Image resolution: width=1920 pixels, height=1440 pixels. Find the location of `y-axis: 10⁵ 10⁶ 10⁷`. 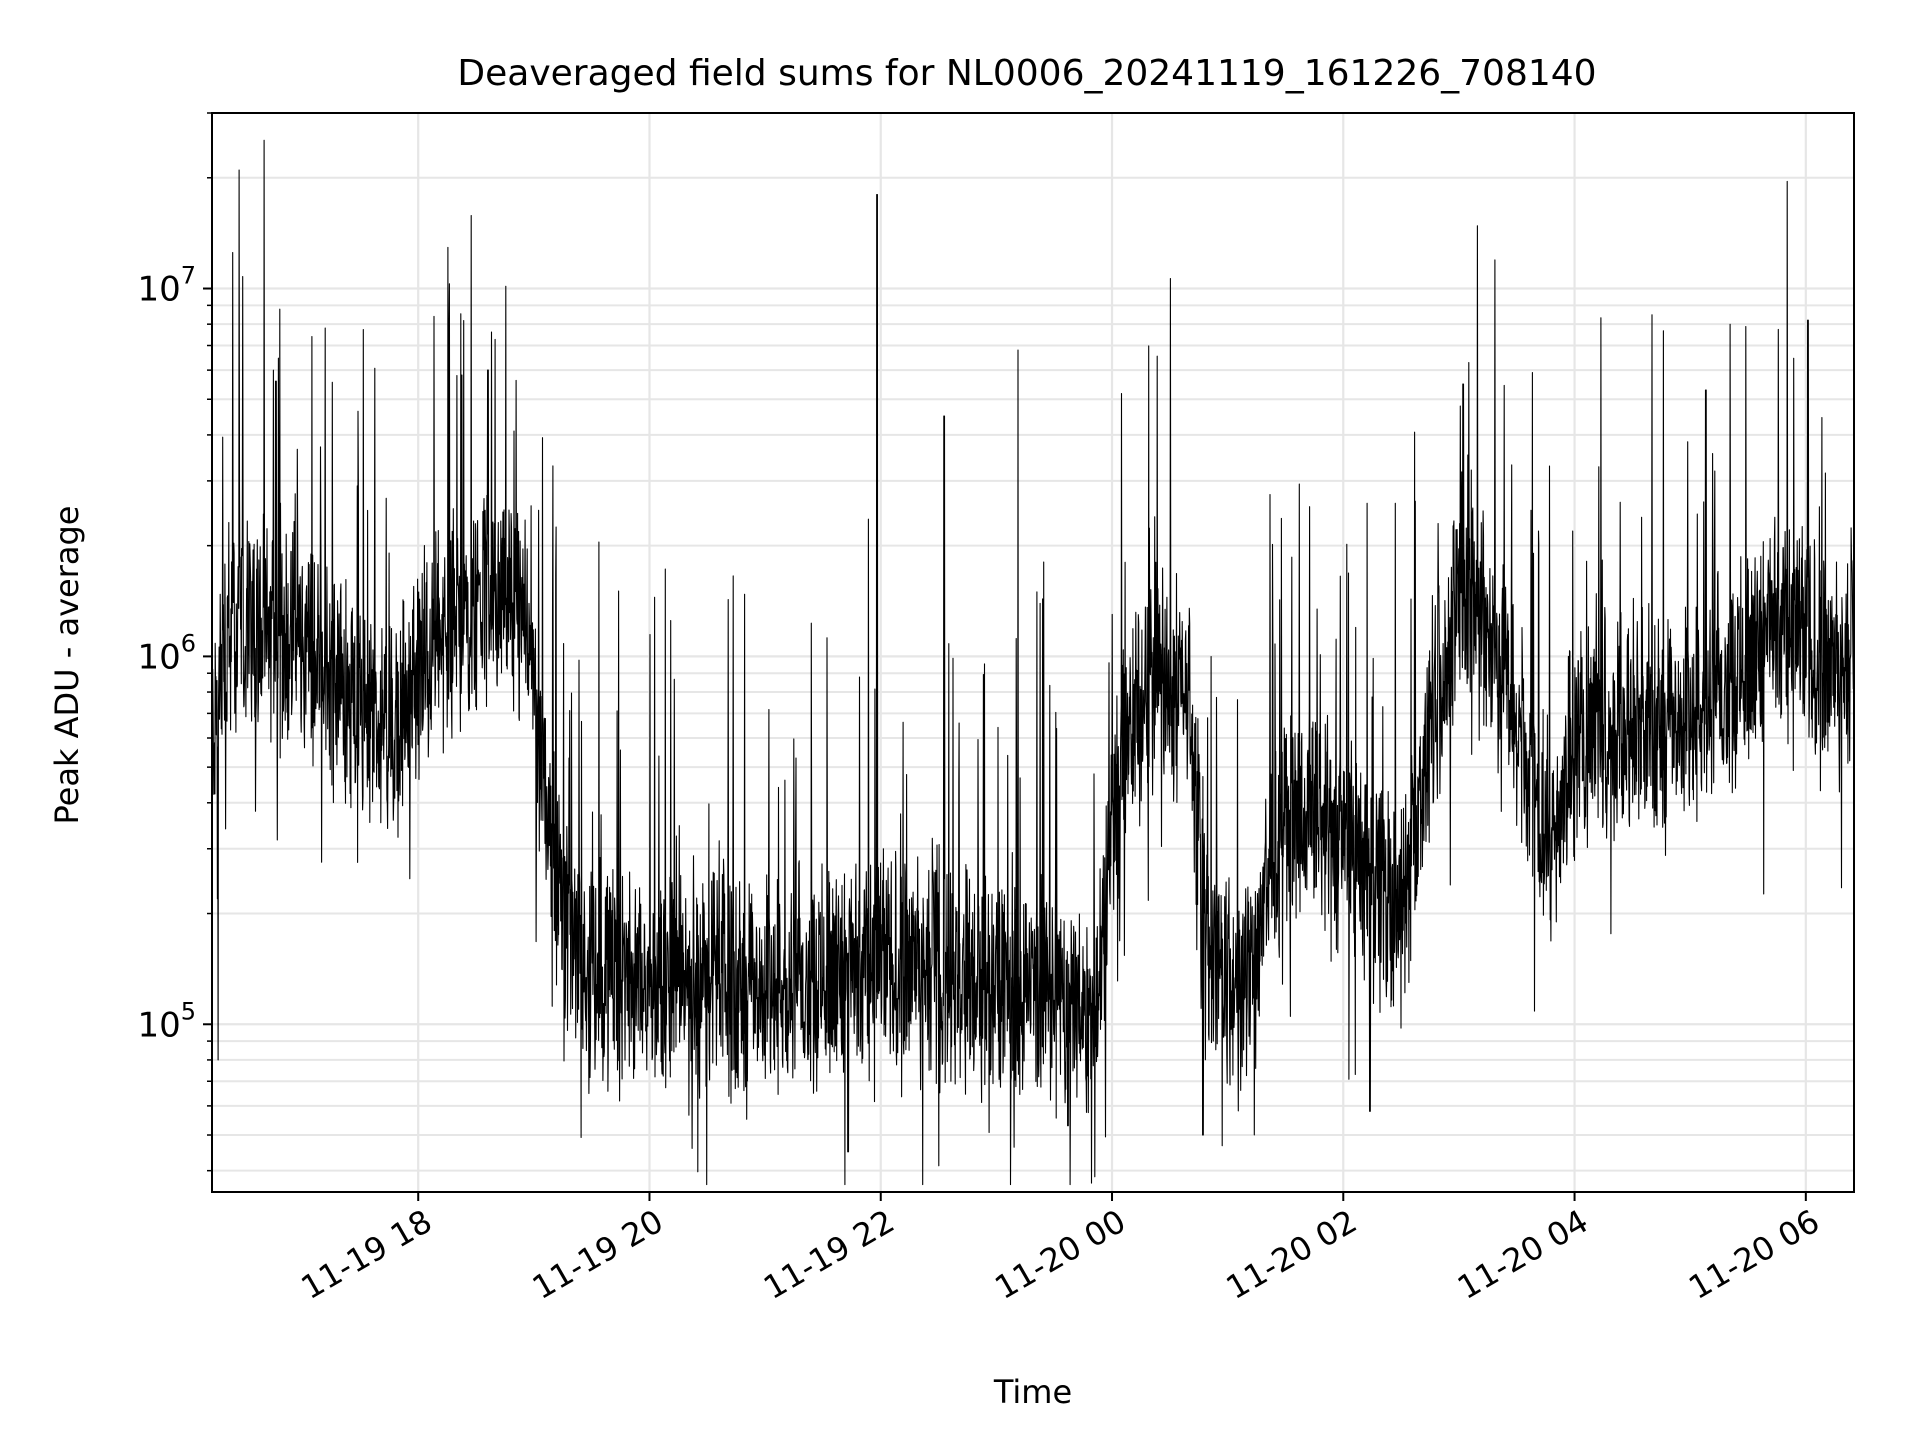

y-axis: 10⁵ 10⁶ 10⁷ is located at coordinates (174, 642).